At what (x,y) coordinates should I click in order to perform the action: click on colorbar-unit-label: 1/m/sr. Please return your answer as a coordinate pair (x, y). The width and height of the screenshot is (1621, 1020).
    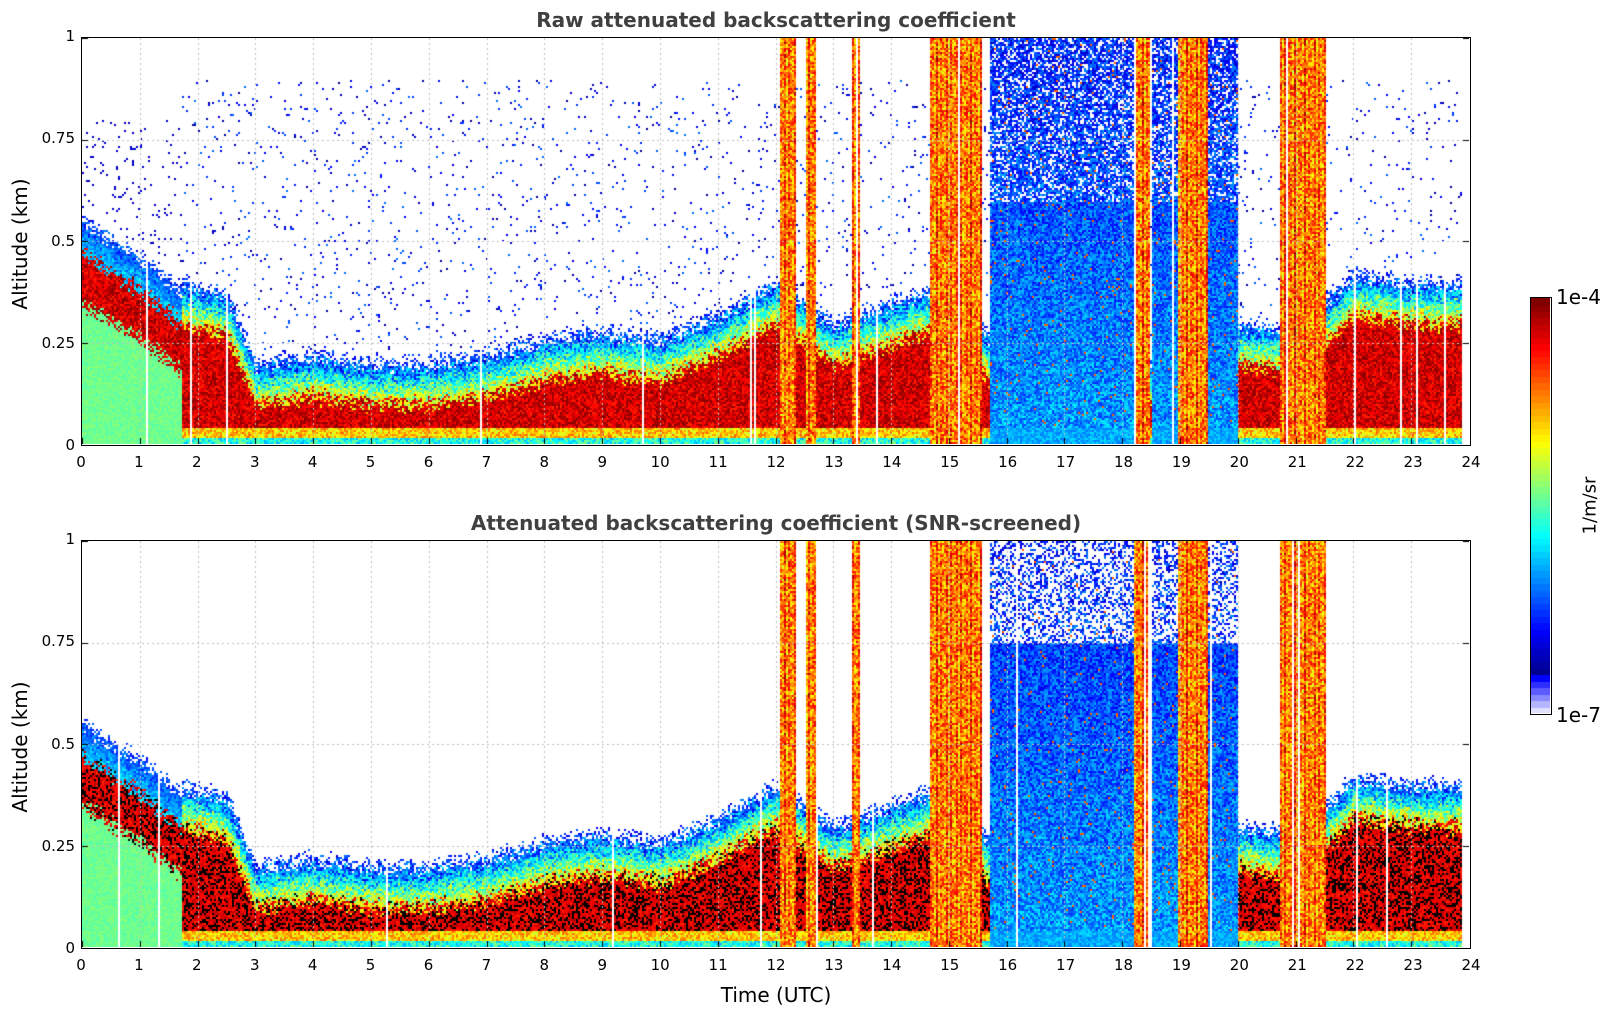
    Looking at the image, I should click on (1590, 505).